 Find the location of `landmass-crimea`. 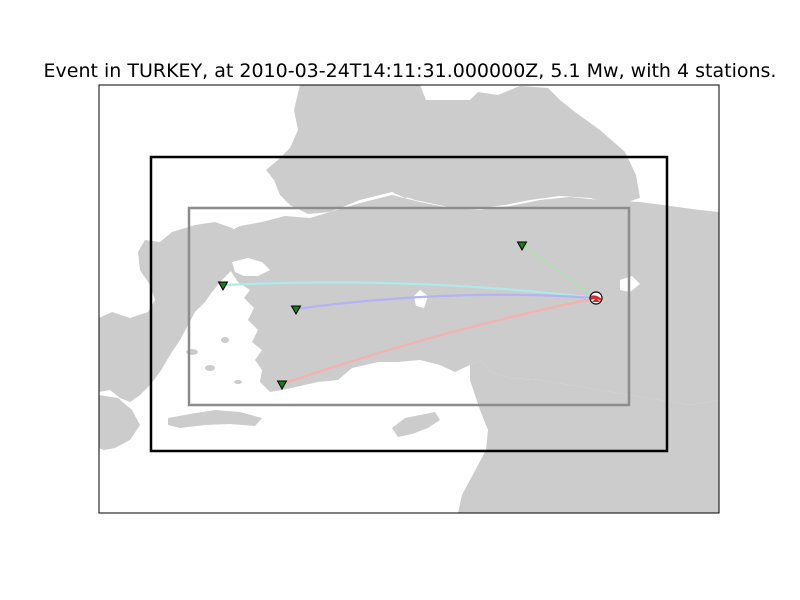

landmass-crimea is located at coordinates (407, 189).